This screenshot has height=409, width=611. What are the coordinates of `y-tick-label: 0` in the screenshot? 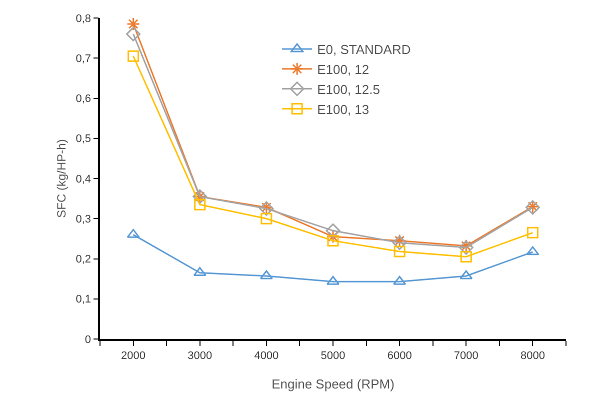 It's located at (88, 340).